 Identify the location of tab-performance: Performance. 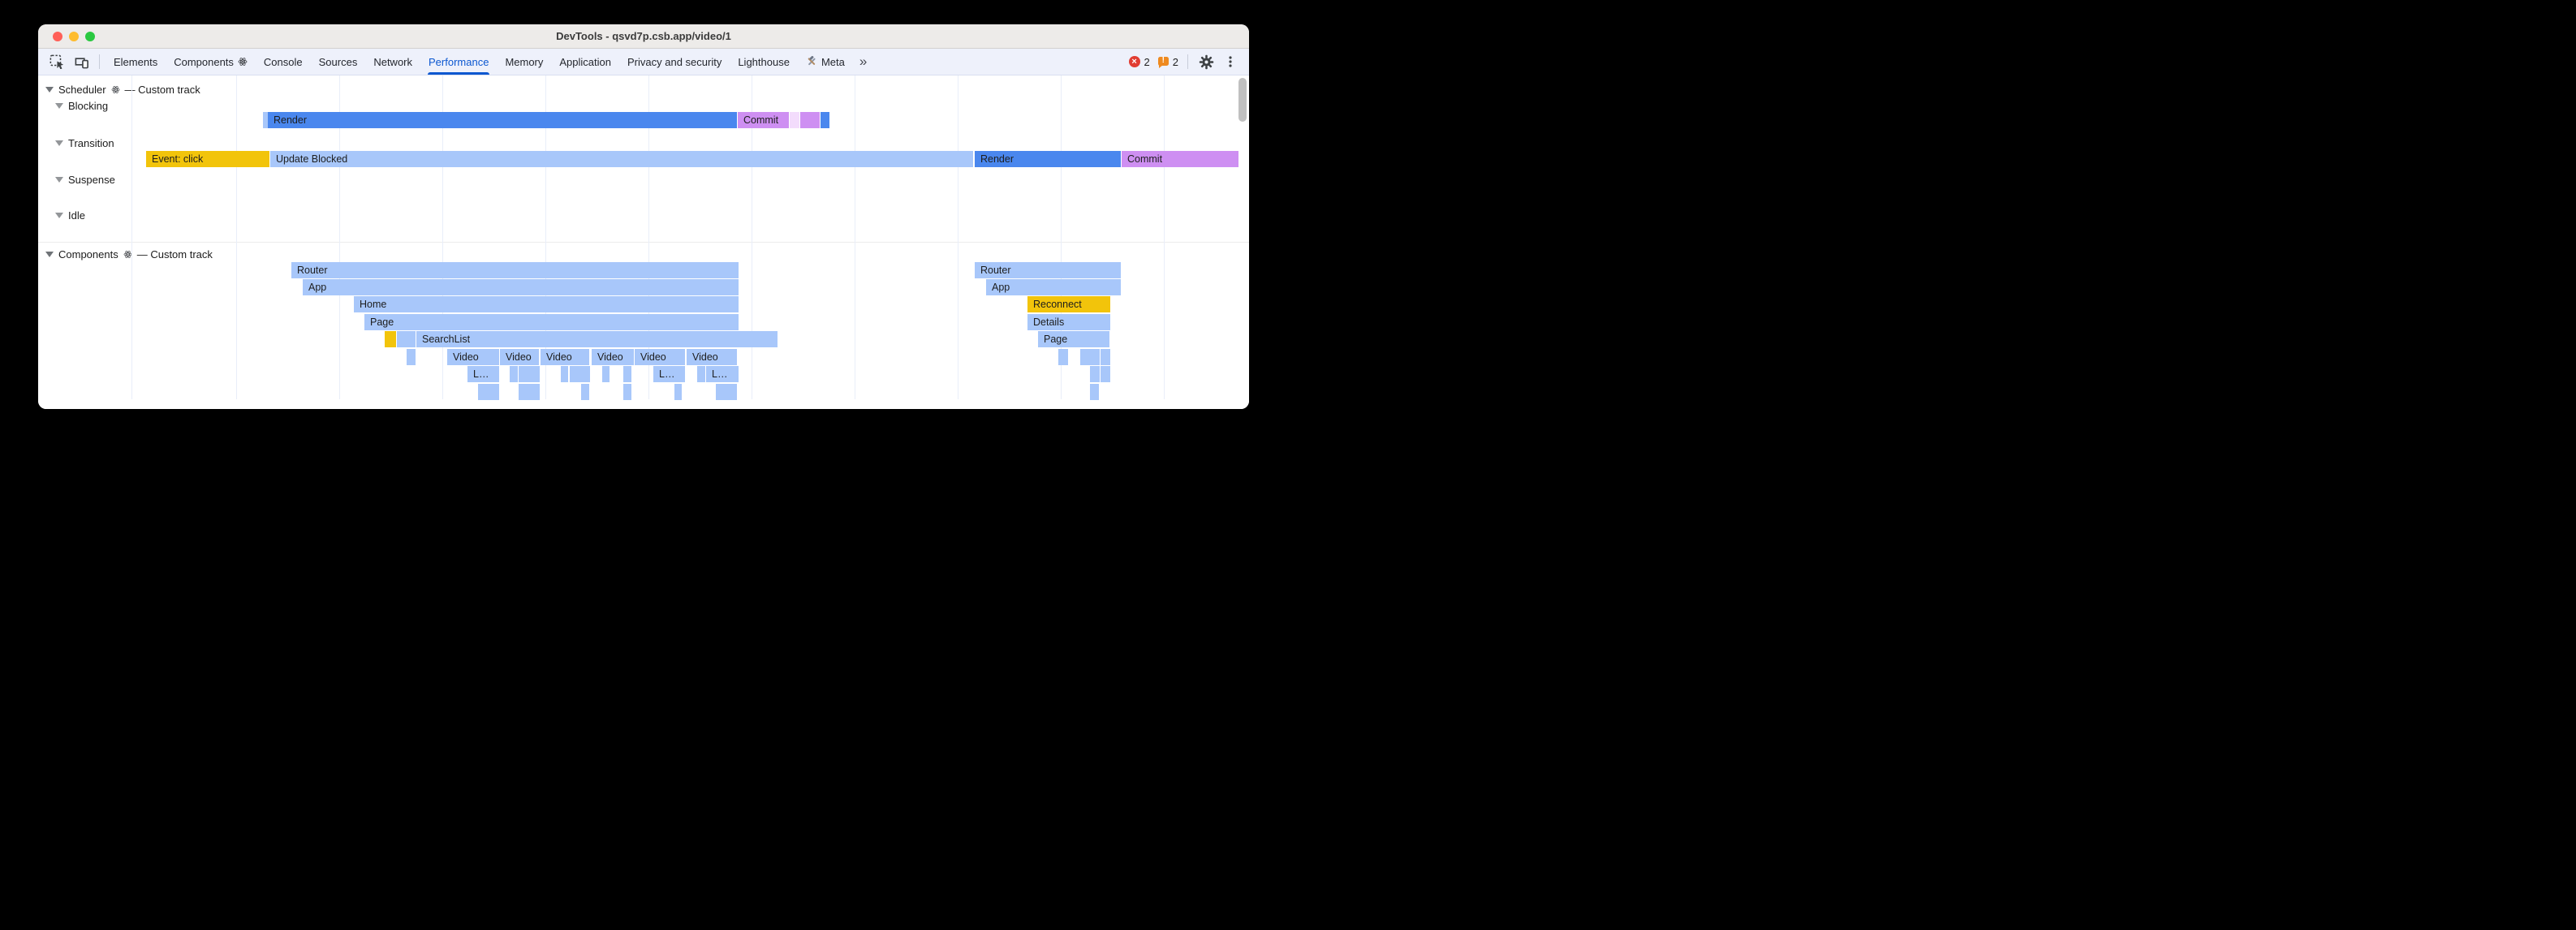
(459, 62).